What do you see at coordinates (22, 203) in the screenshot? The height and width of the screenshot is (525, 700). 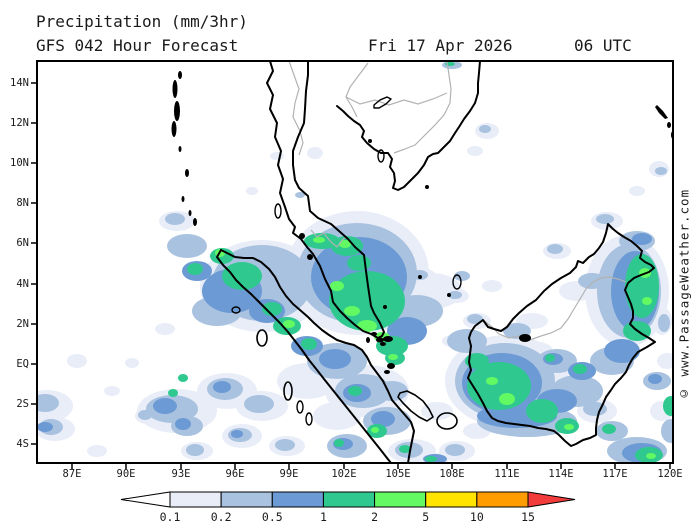 I see `lat-label: 8N` at bounding box center [22, 203].